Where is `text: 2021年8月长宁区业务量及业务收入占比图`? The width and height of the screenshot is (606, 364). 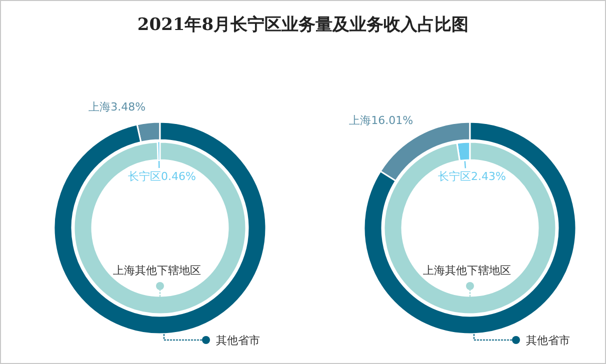 text: 2021年8月长宁区业务量及业务收入占比图 is located at coordinates (303, 25).